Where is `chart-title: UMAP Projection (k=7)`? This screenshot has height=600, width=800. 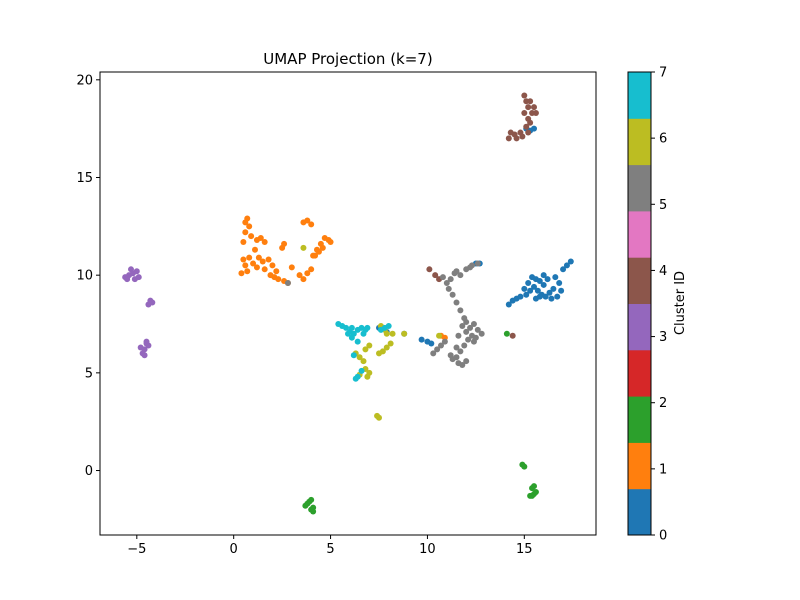
chart-title: UMAP Projection (k=7) is located at coordinates (347, 59).